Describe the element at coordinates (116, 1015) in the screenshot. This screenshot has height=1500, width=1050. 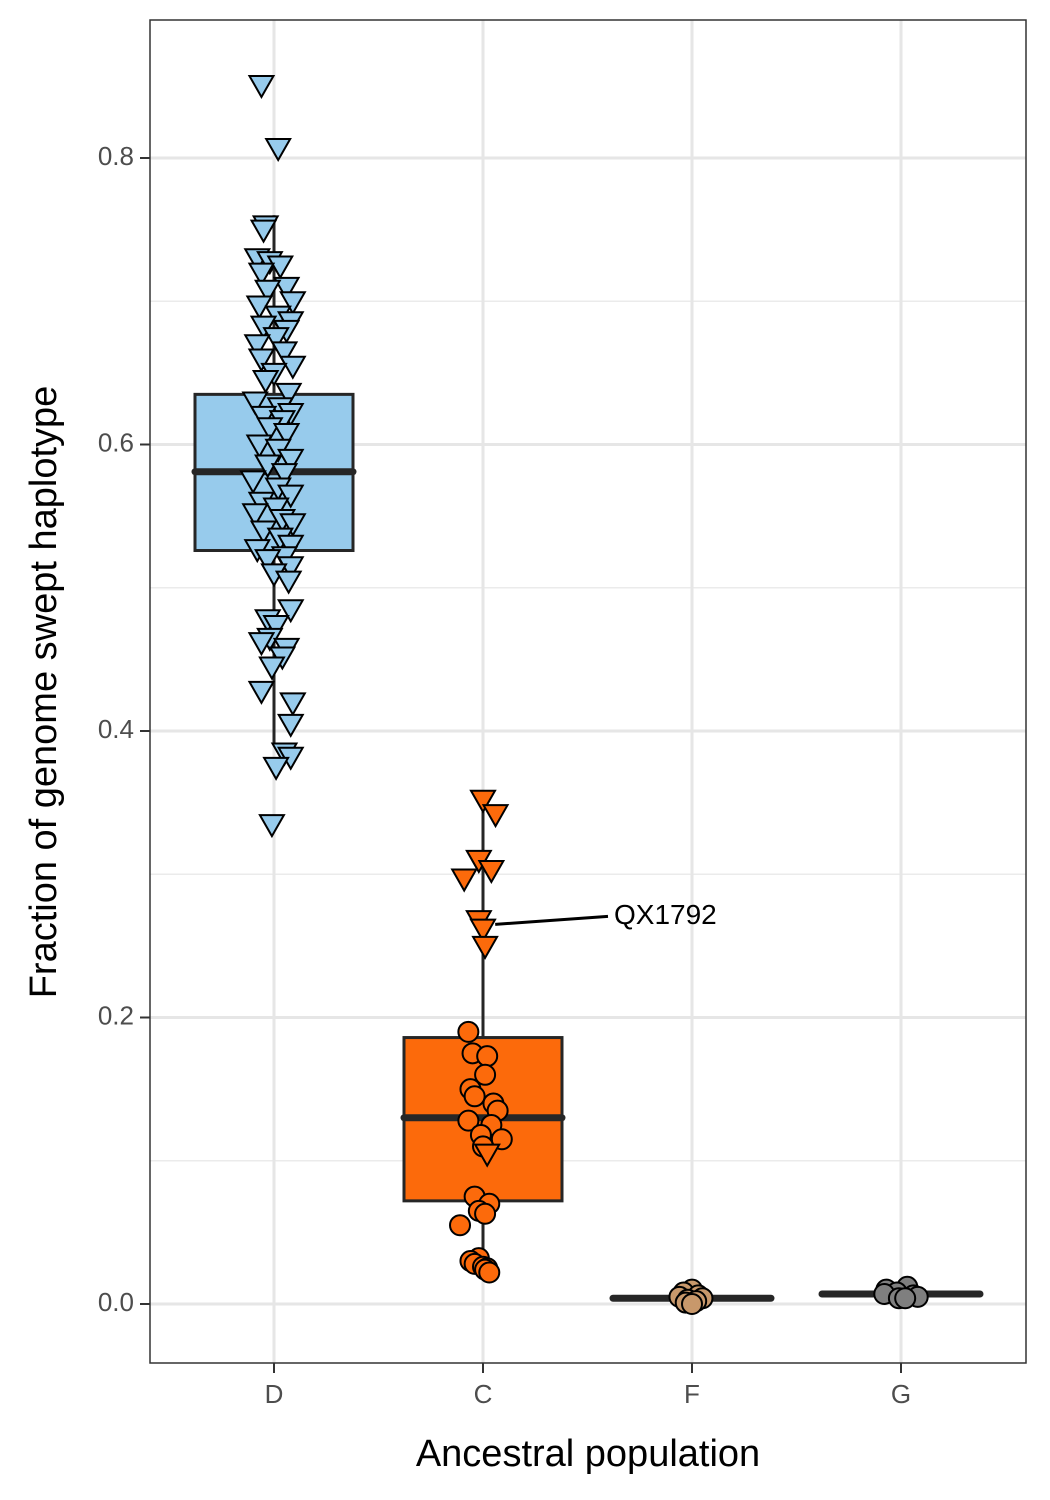
I see `y-tick-label: 0.2` at that location.